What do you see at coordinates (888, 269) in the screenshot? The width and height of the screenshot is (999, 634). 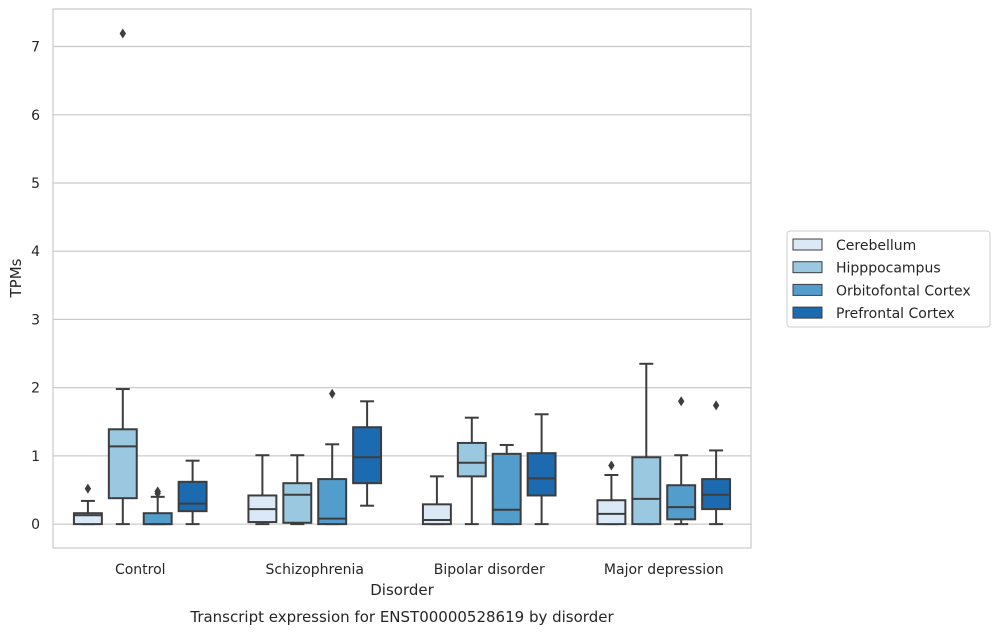 I see `legend-label: Hipppocampus` at bounding box center [888, 269].